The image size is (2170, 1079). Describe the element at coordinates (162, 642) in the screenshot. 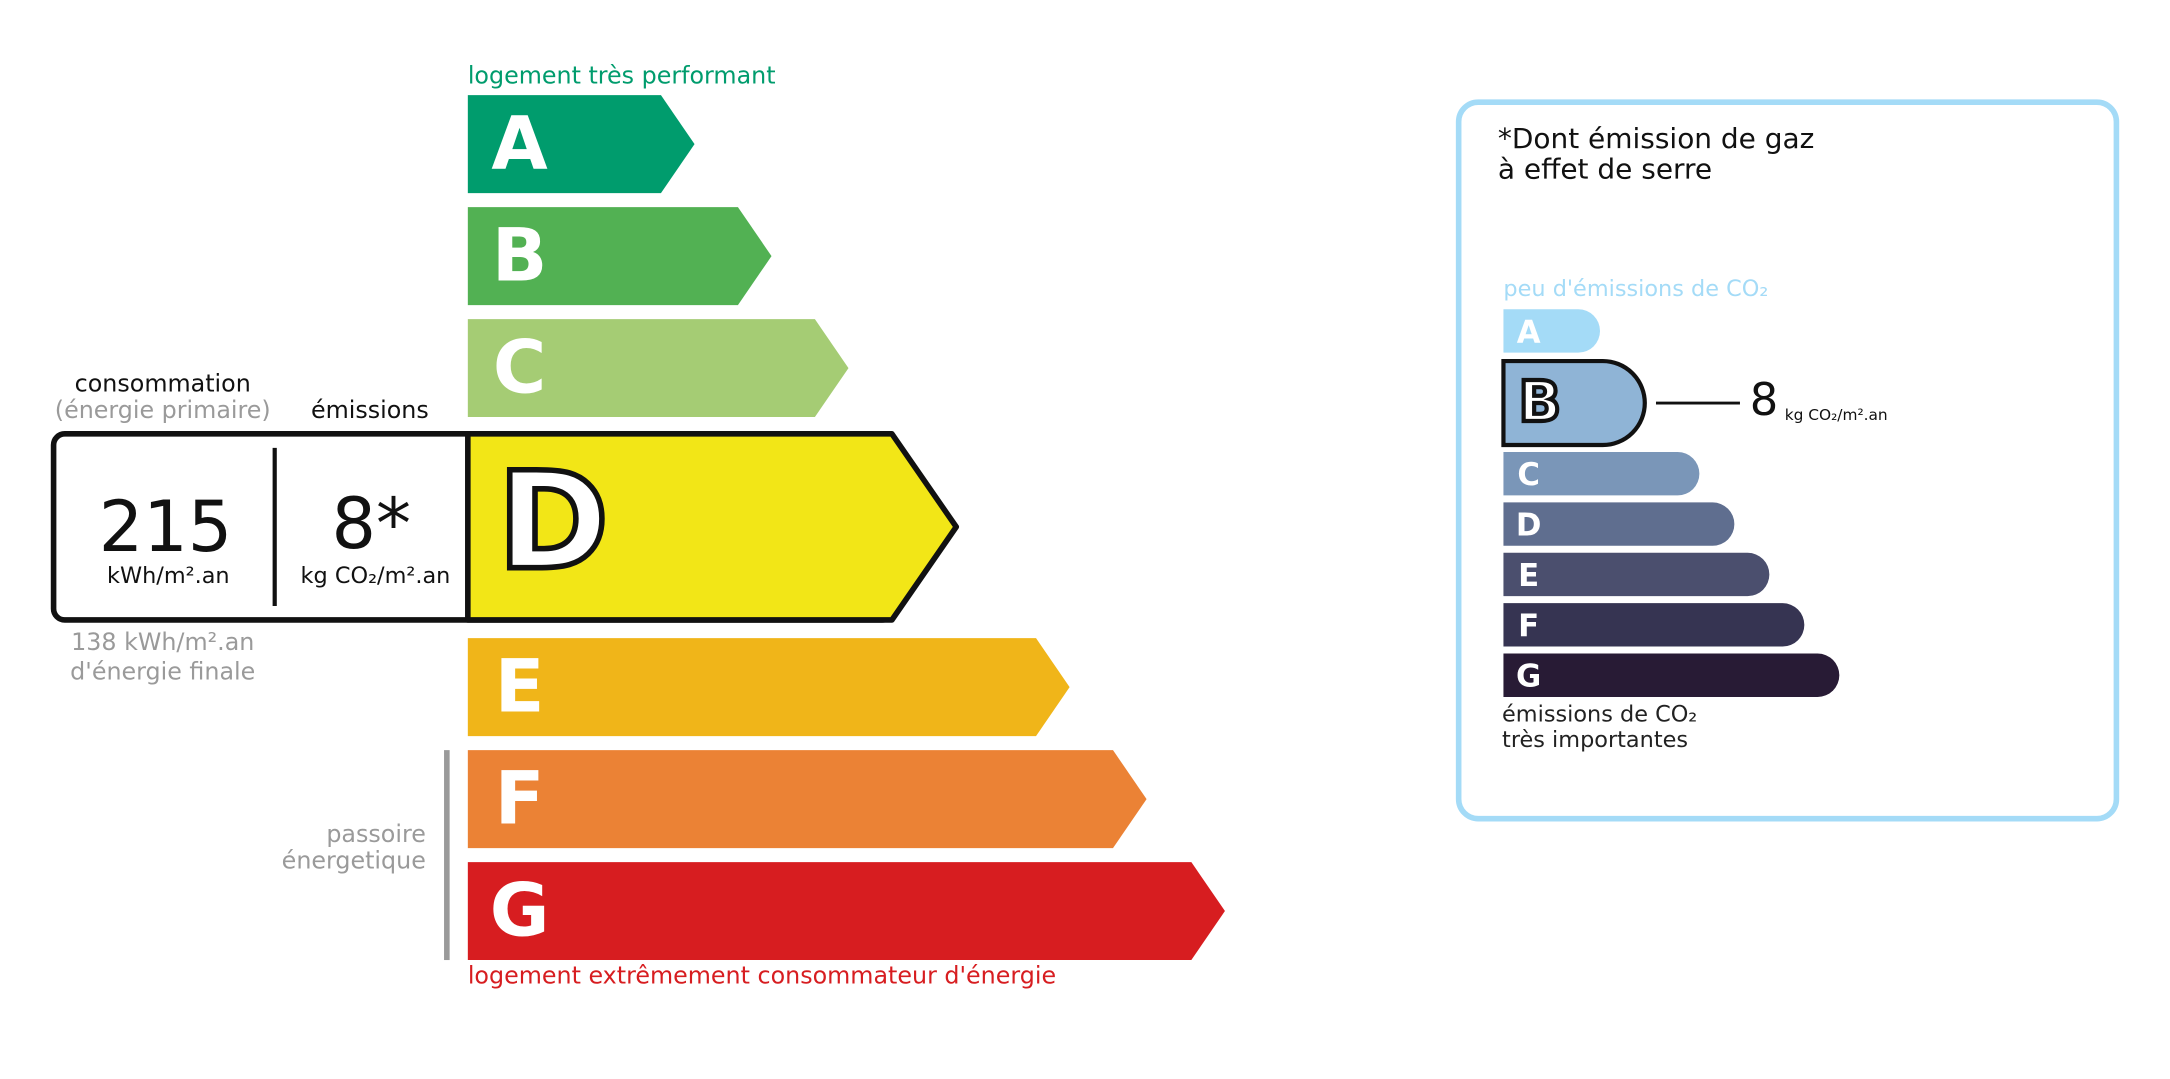

I see `final-energy: 138 kWh/m².an` at that location.